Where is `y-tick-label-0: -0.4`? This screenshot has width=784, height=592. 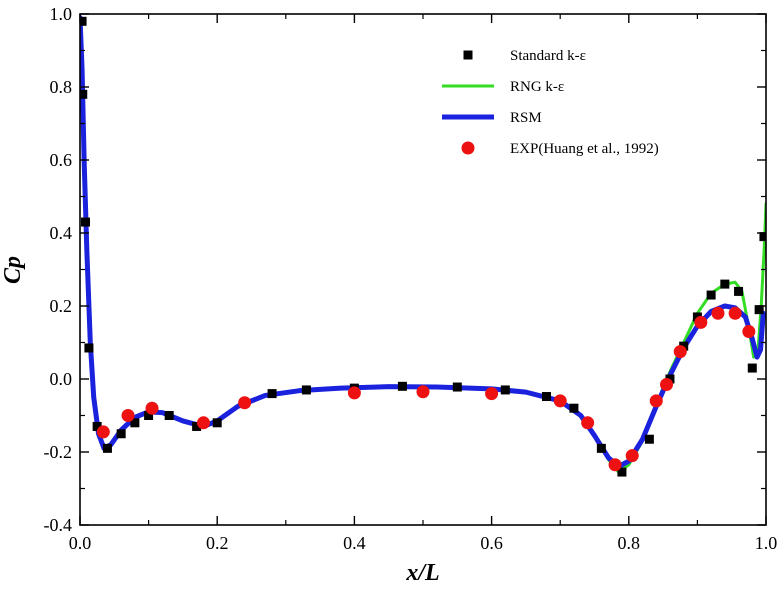 y-tick-label-0: -0.4 is located at coordinates (58, 525).